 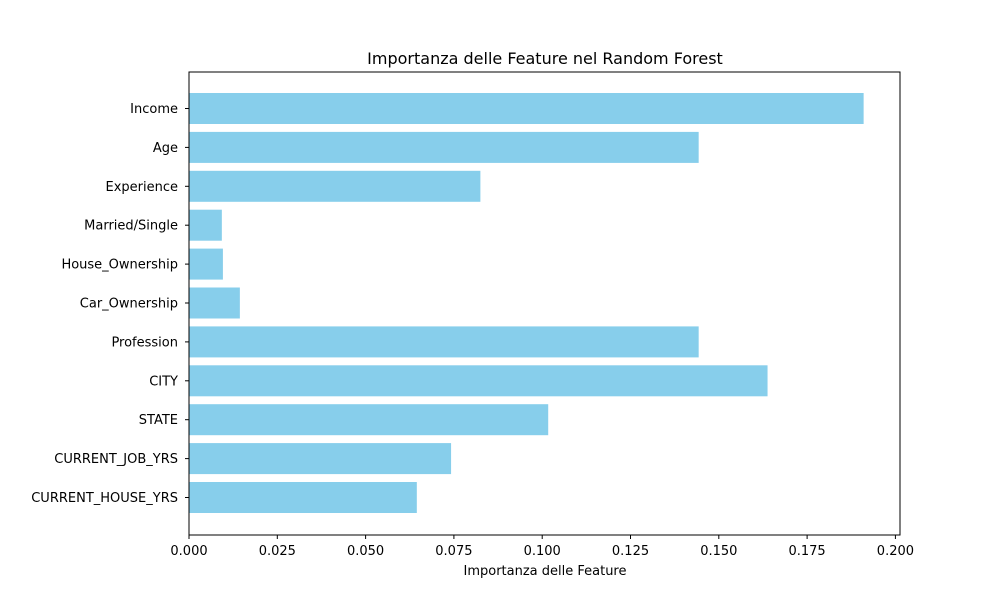 I want to click on x-tick-label-1: 0.025, so click(x=277, y=551).